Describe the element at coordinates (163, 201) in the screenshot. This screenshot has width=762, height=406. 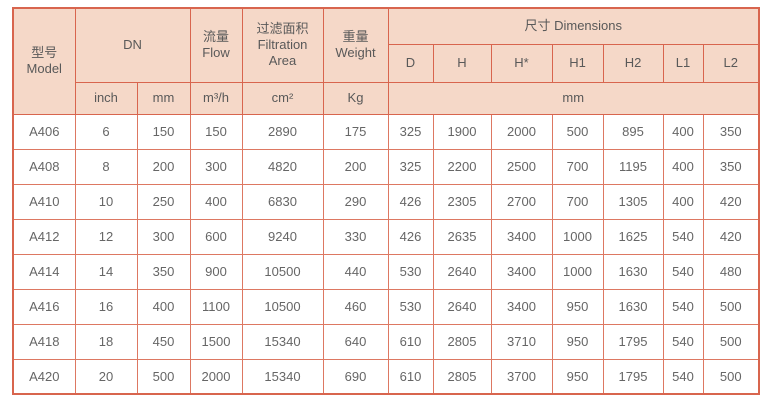
I see `value-cell: 250` at that location.